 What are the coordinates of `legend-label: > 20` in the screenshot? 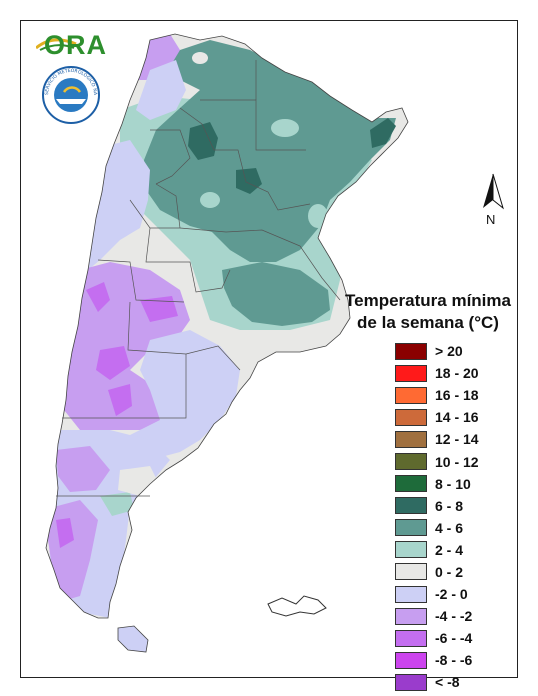 It's located at (449, 351).